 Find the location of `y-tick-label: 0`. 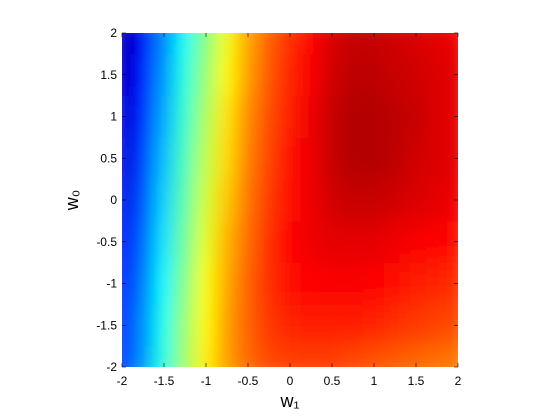

y-tick-label: 0 is located at coordinates (113, 200).